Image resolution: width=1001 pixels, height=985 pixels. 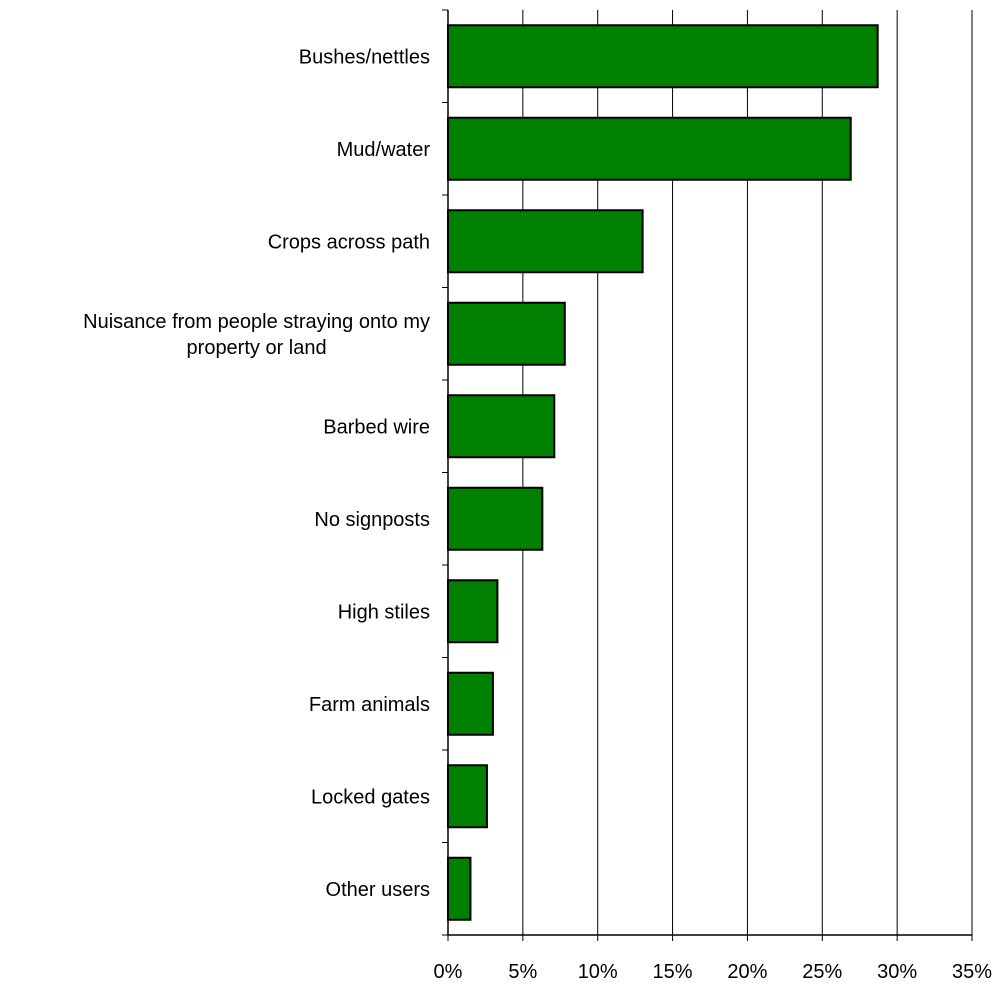 I want to click on category-label-4: Barbed wire, so click(x=376, y=427).